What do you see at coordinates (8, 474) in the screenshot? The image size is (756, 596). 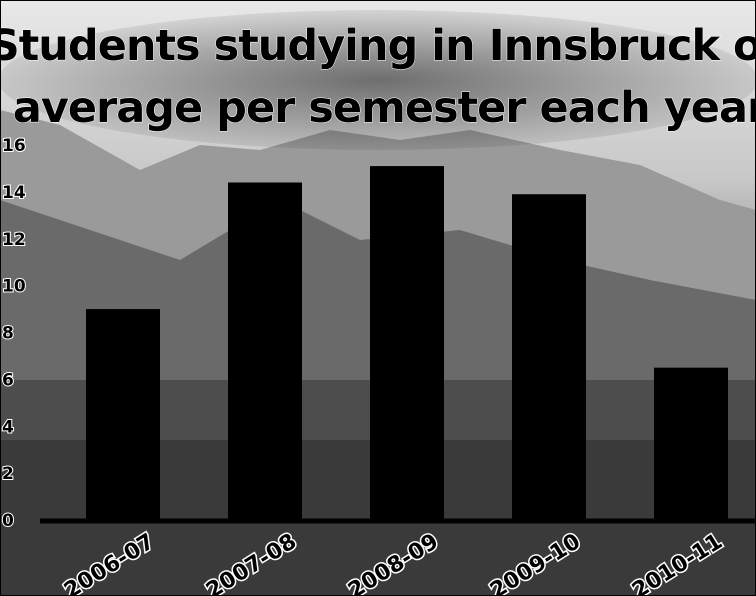 I see `y-tick-label: 2` at bounding box center [8, 474].